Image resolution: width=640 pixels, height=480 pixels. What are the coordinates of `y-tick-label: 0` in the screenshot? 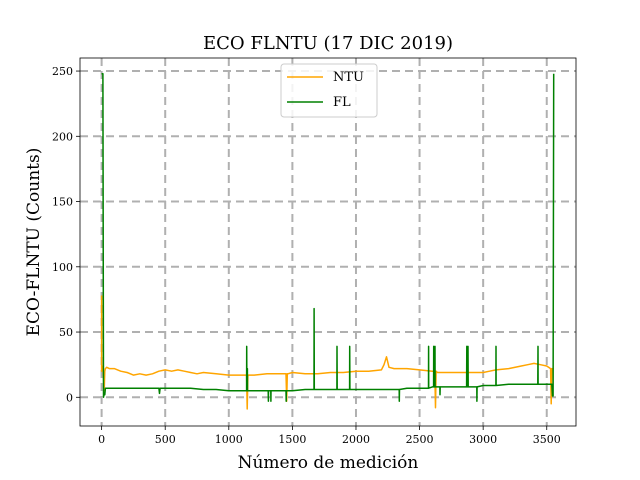 It's located at (69, 397).